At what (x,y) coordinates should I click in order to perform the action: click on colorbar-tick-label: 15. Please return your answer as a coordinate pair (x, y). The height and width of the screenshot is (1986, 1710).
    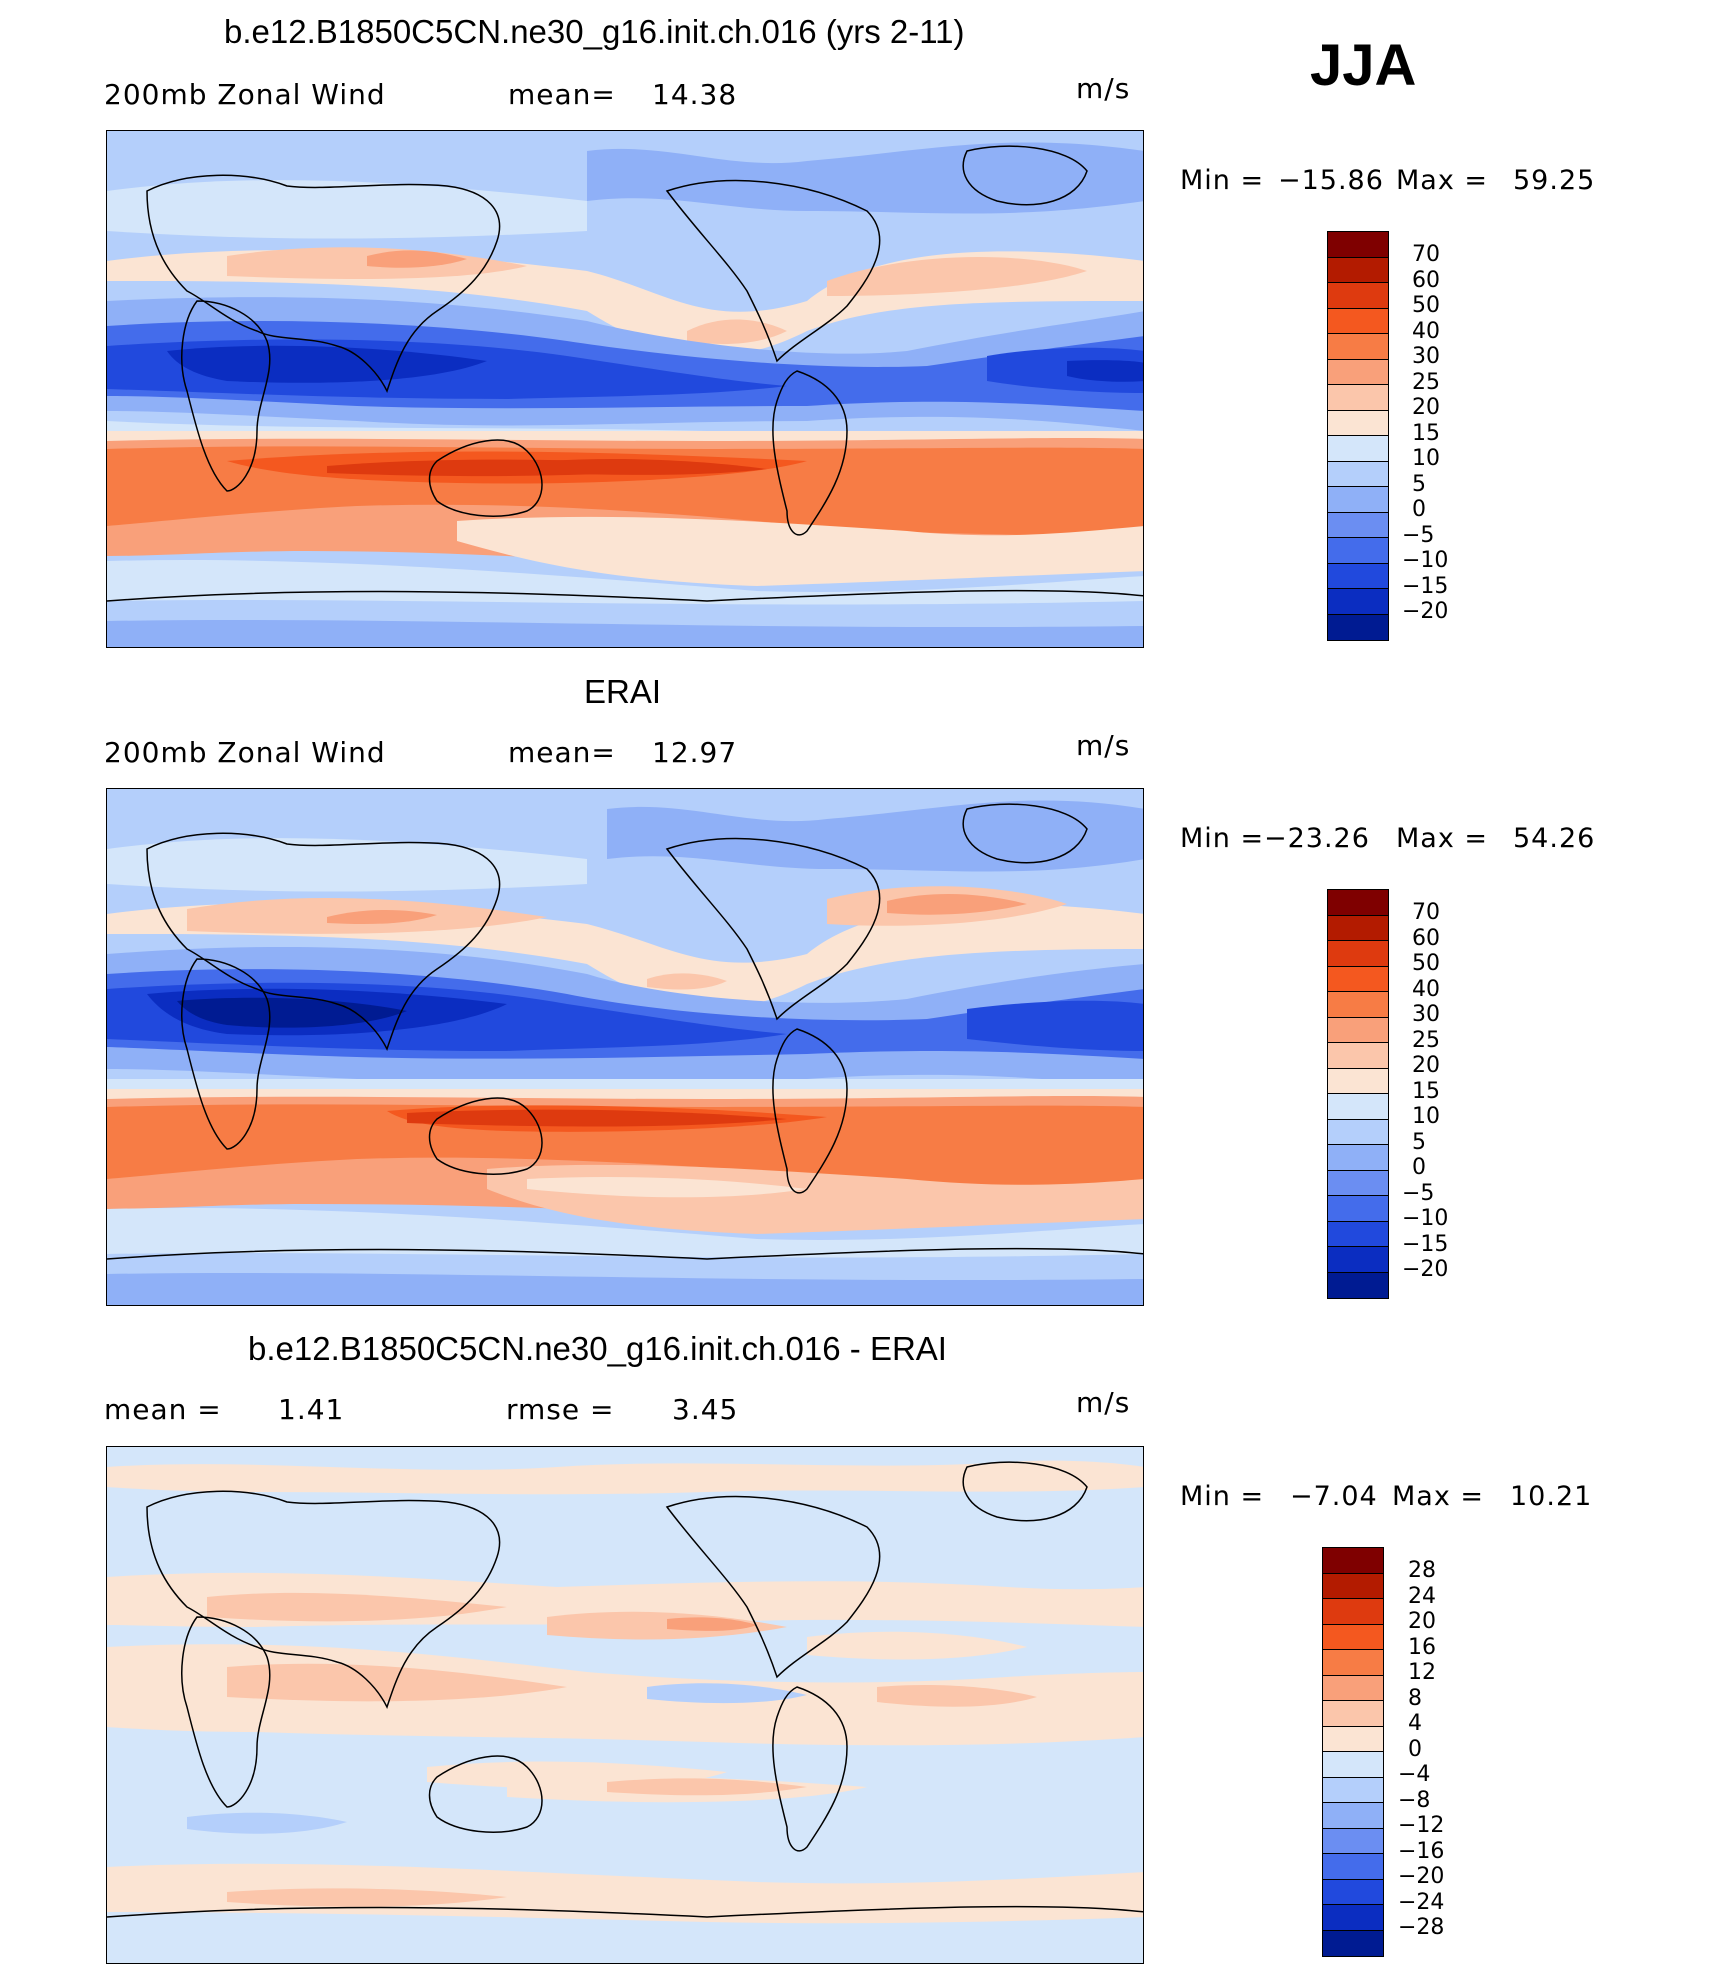
    Looking at the image, I should click on (1426, 433).